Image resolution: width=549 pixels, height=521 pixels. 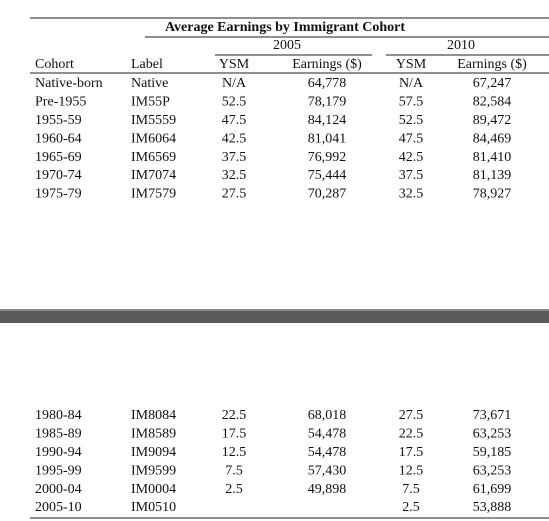 I want to click on table-cell: 59,185, so click(x=492, y=452).